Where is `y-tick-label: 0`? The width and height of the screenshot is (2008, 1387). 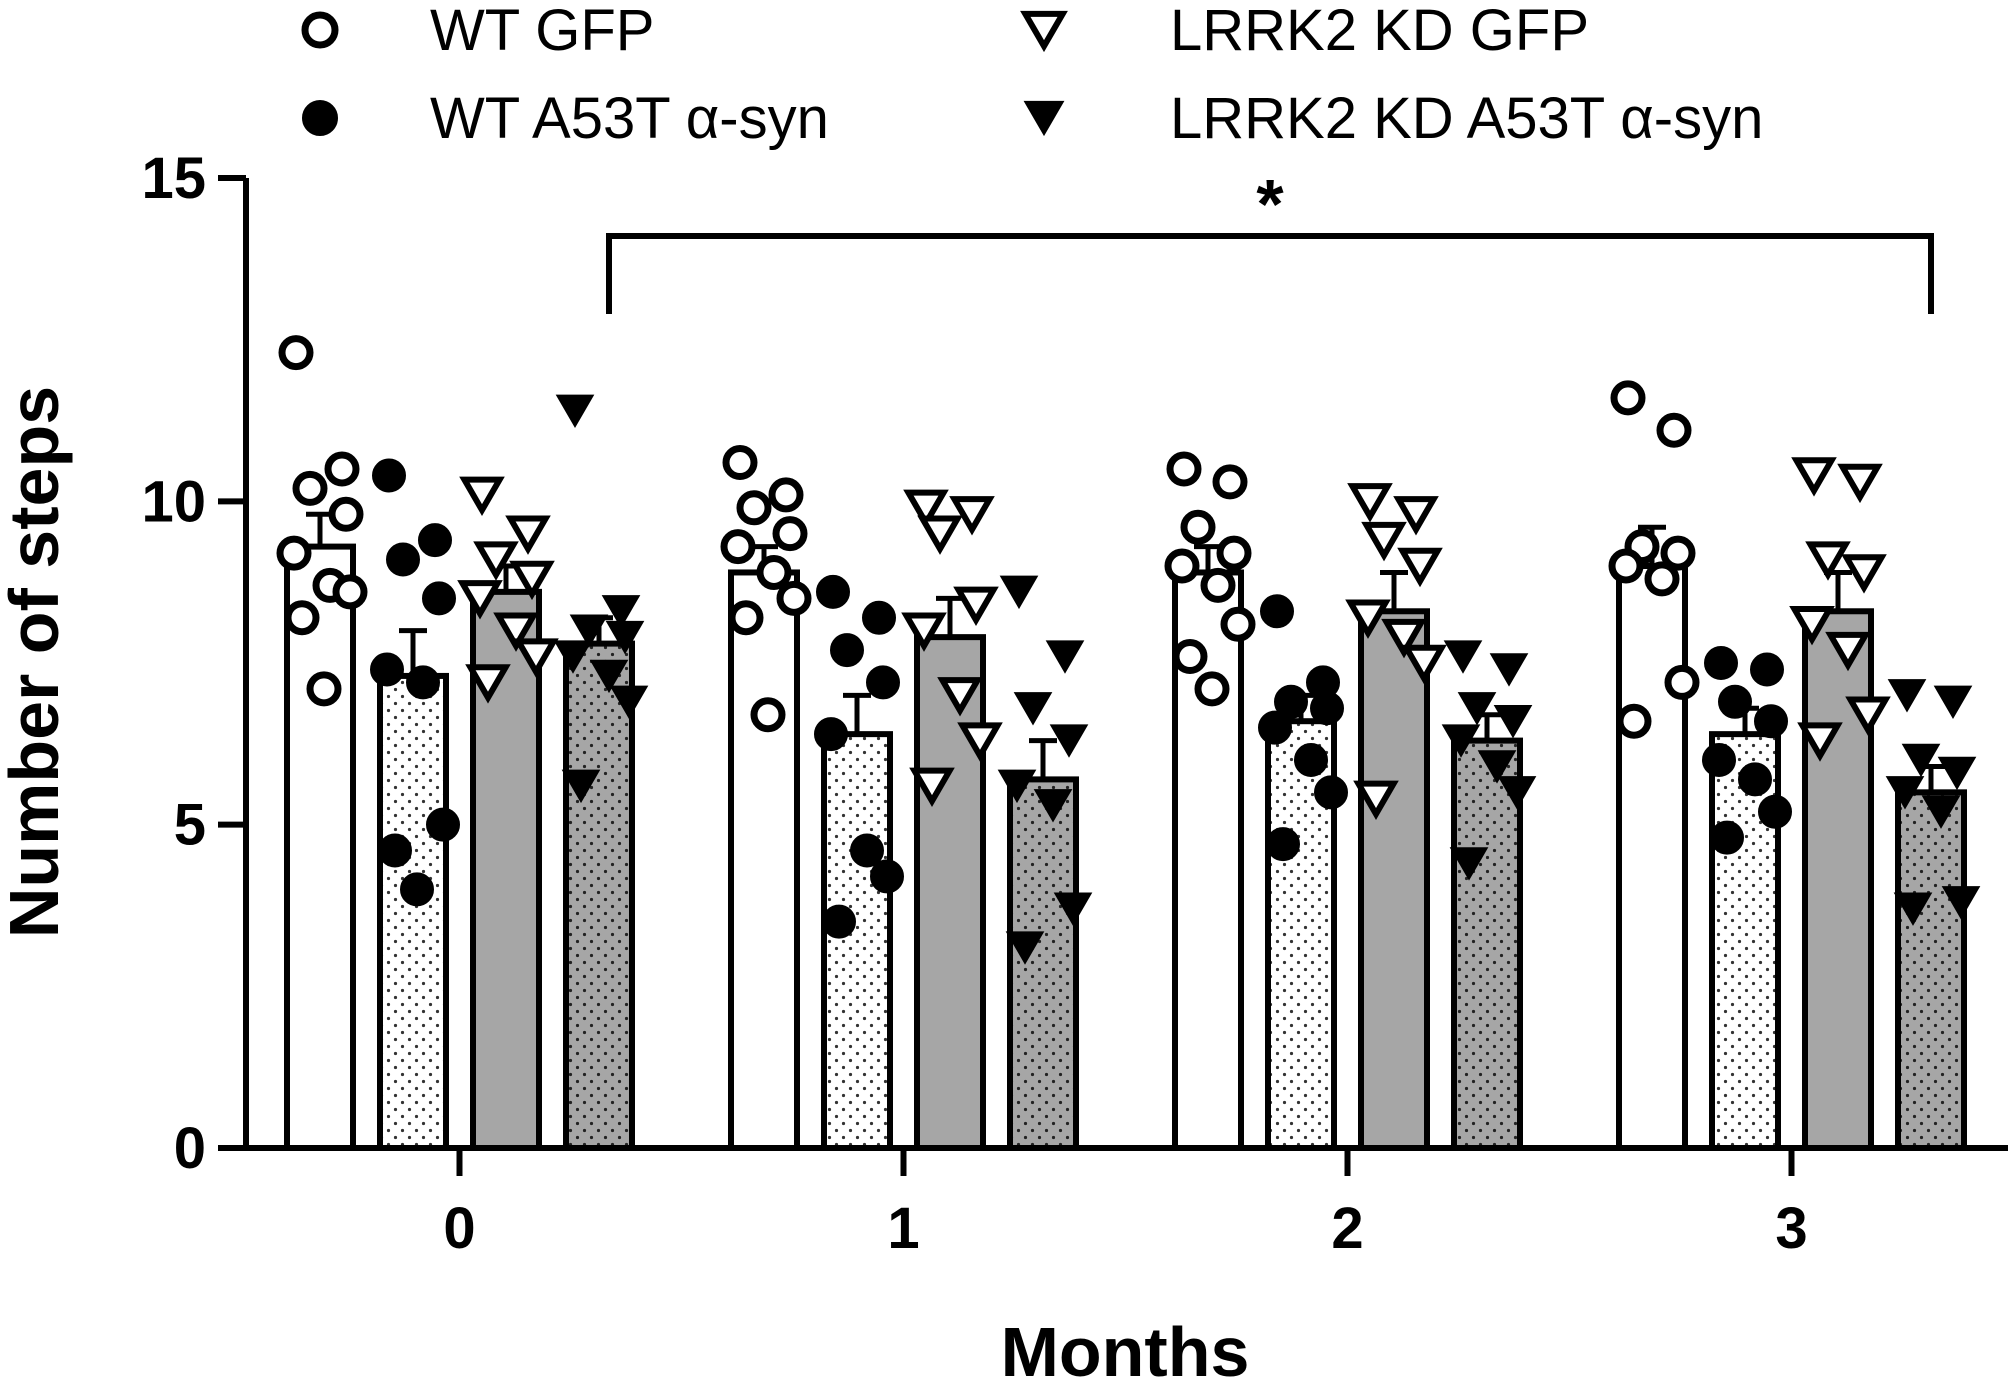
y-tick-label: 0 is located at coordinates (190, 1148).